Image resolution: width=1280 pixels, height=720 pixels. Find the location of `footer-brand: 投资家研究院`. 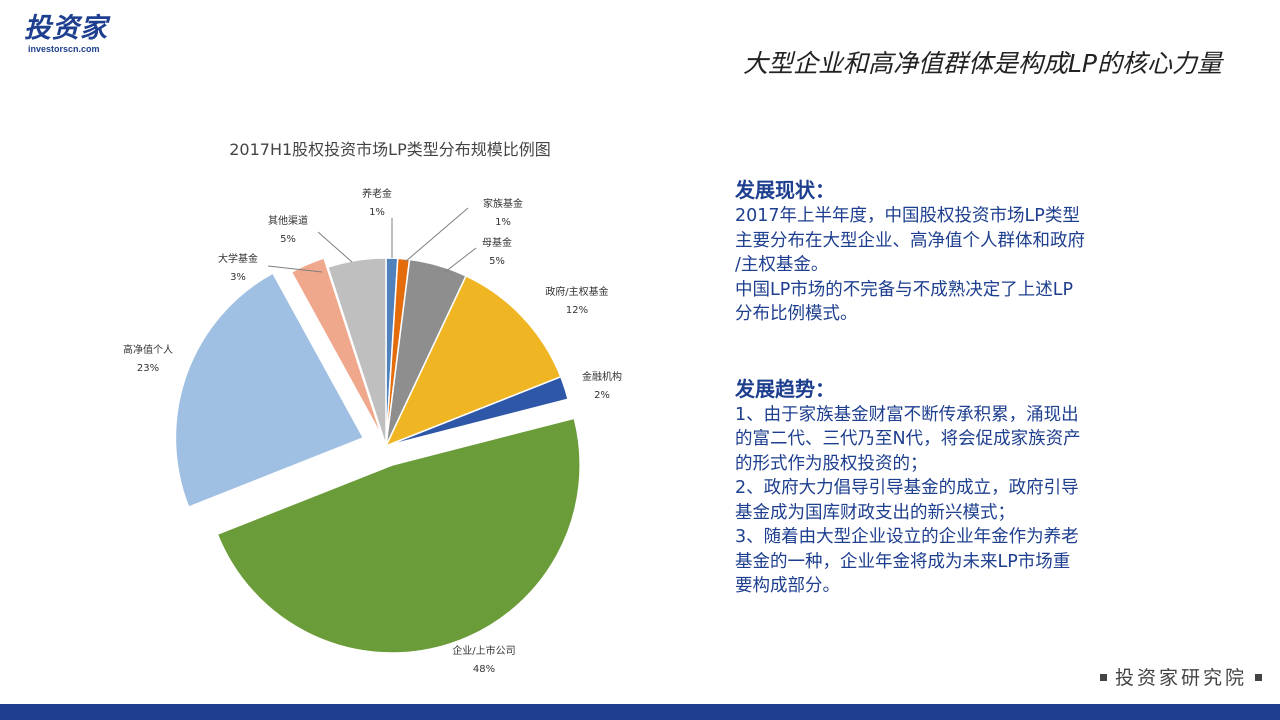

footer-brand: 投资家研究院 is located at coordinates (1181, 676).